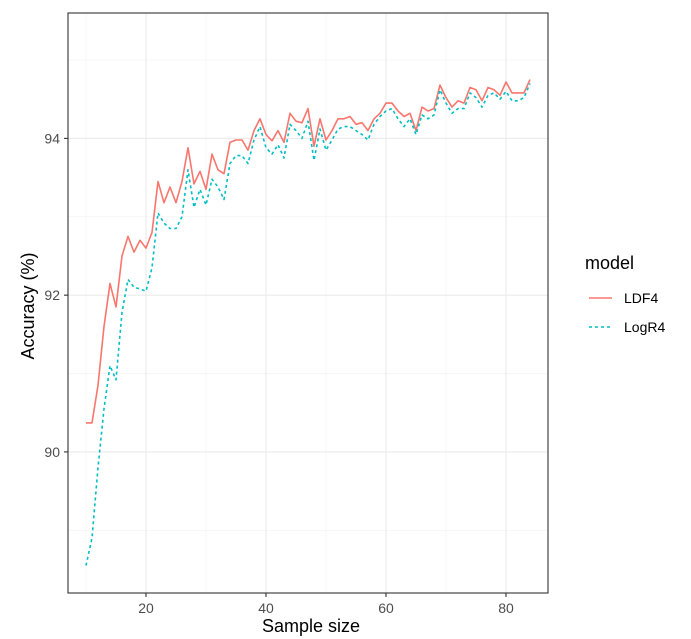 The image size is (691, 639). What do you see at coordinates (627, 312) in the screenshot?
I see `legend-items: LDF4 LogR4` at bounding box center [627, 312].